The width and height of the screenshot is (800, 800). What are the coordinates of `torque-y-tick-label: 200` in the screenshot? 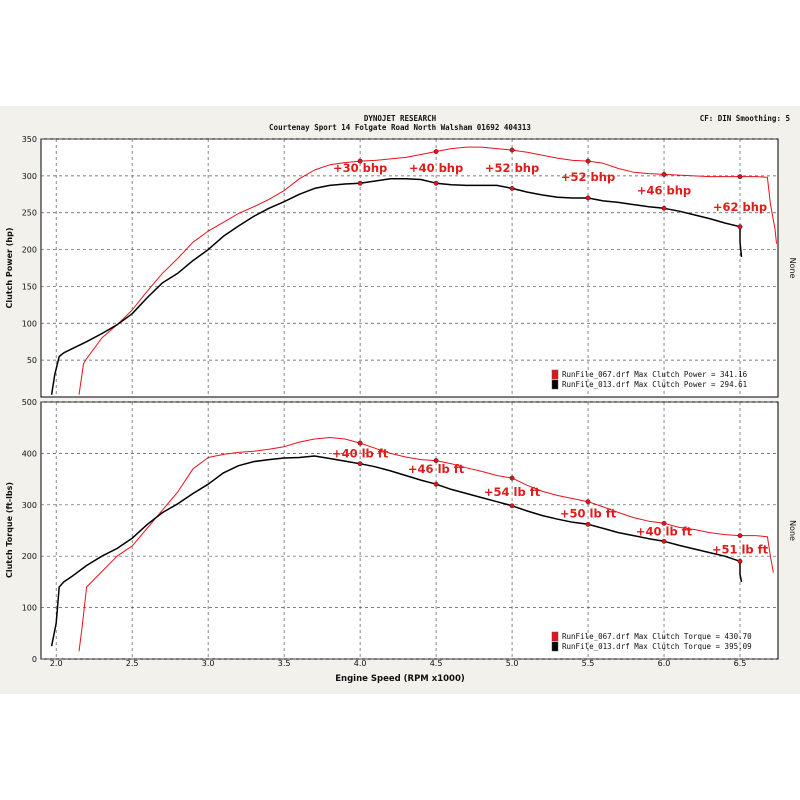 It's located at (29, 556).